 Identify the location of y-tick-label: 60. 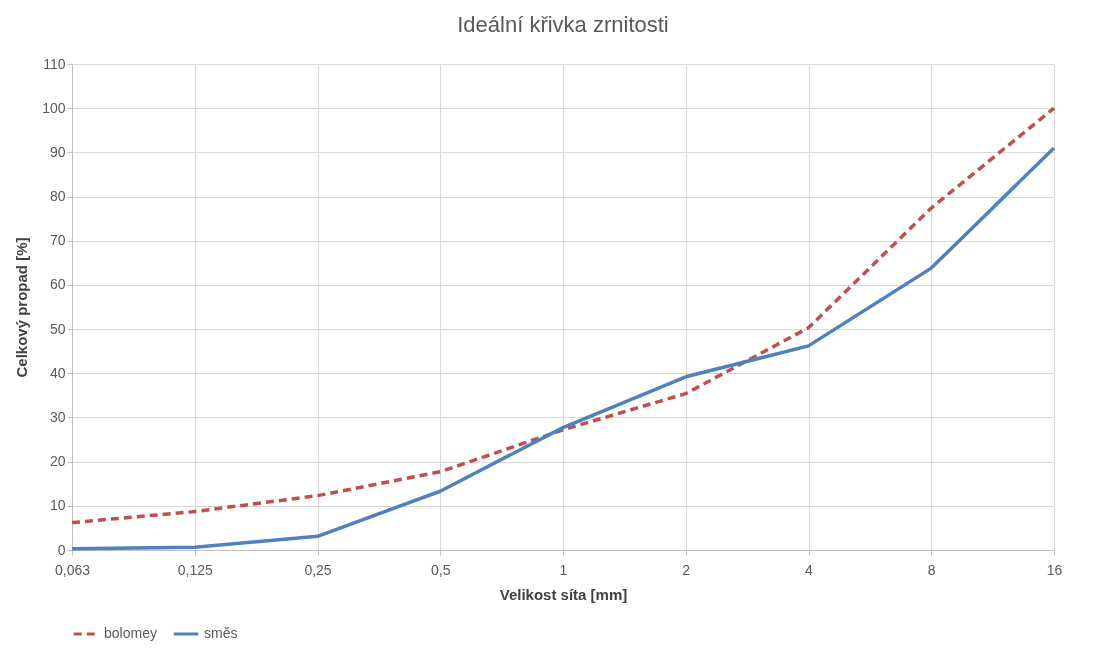
(57, 284).